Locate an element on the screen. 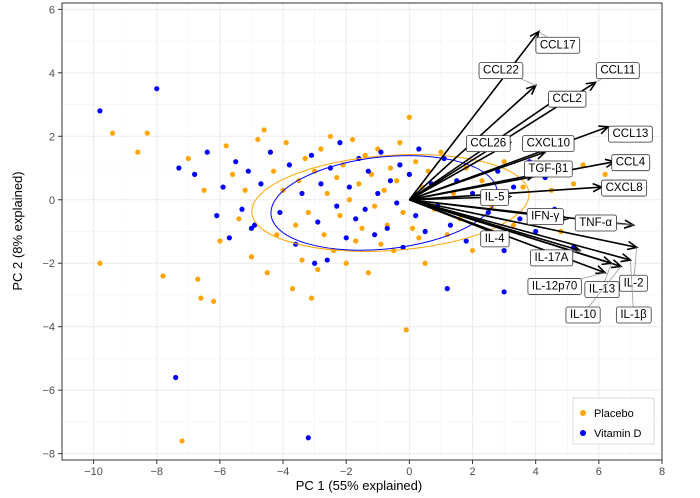 Image resolution: width=700 pixels, height=498 pixels. loading-label-ccl22: CCL22 is located at coordinates (507, 74).